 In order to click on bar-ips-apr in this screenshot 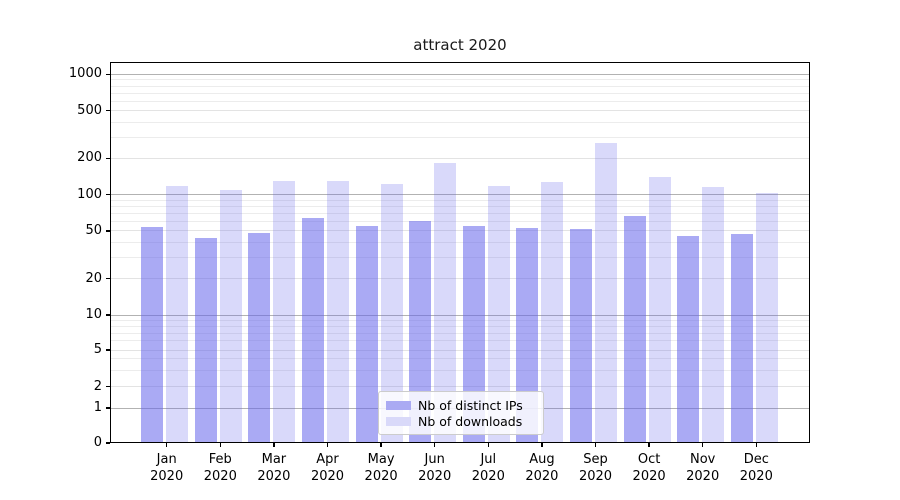, I will do `click(313, 330)`.